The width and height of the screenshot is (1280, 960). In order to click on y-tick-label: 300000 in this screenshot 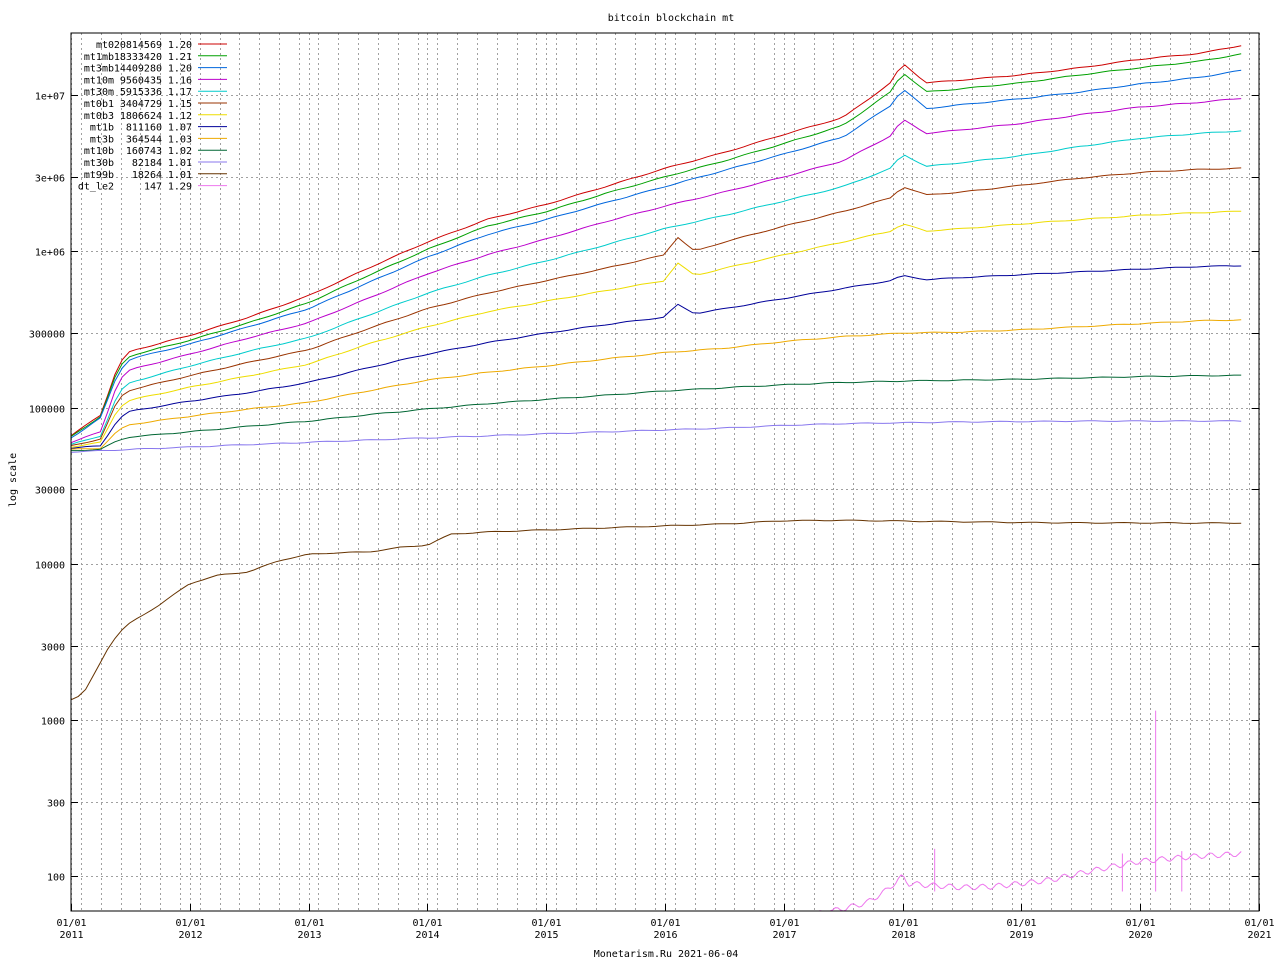, I will do `click(47, 335)`.